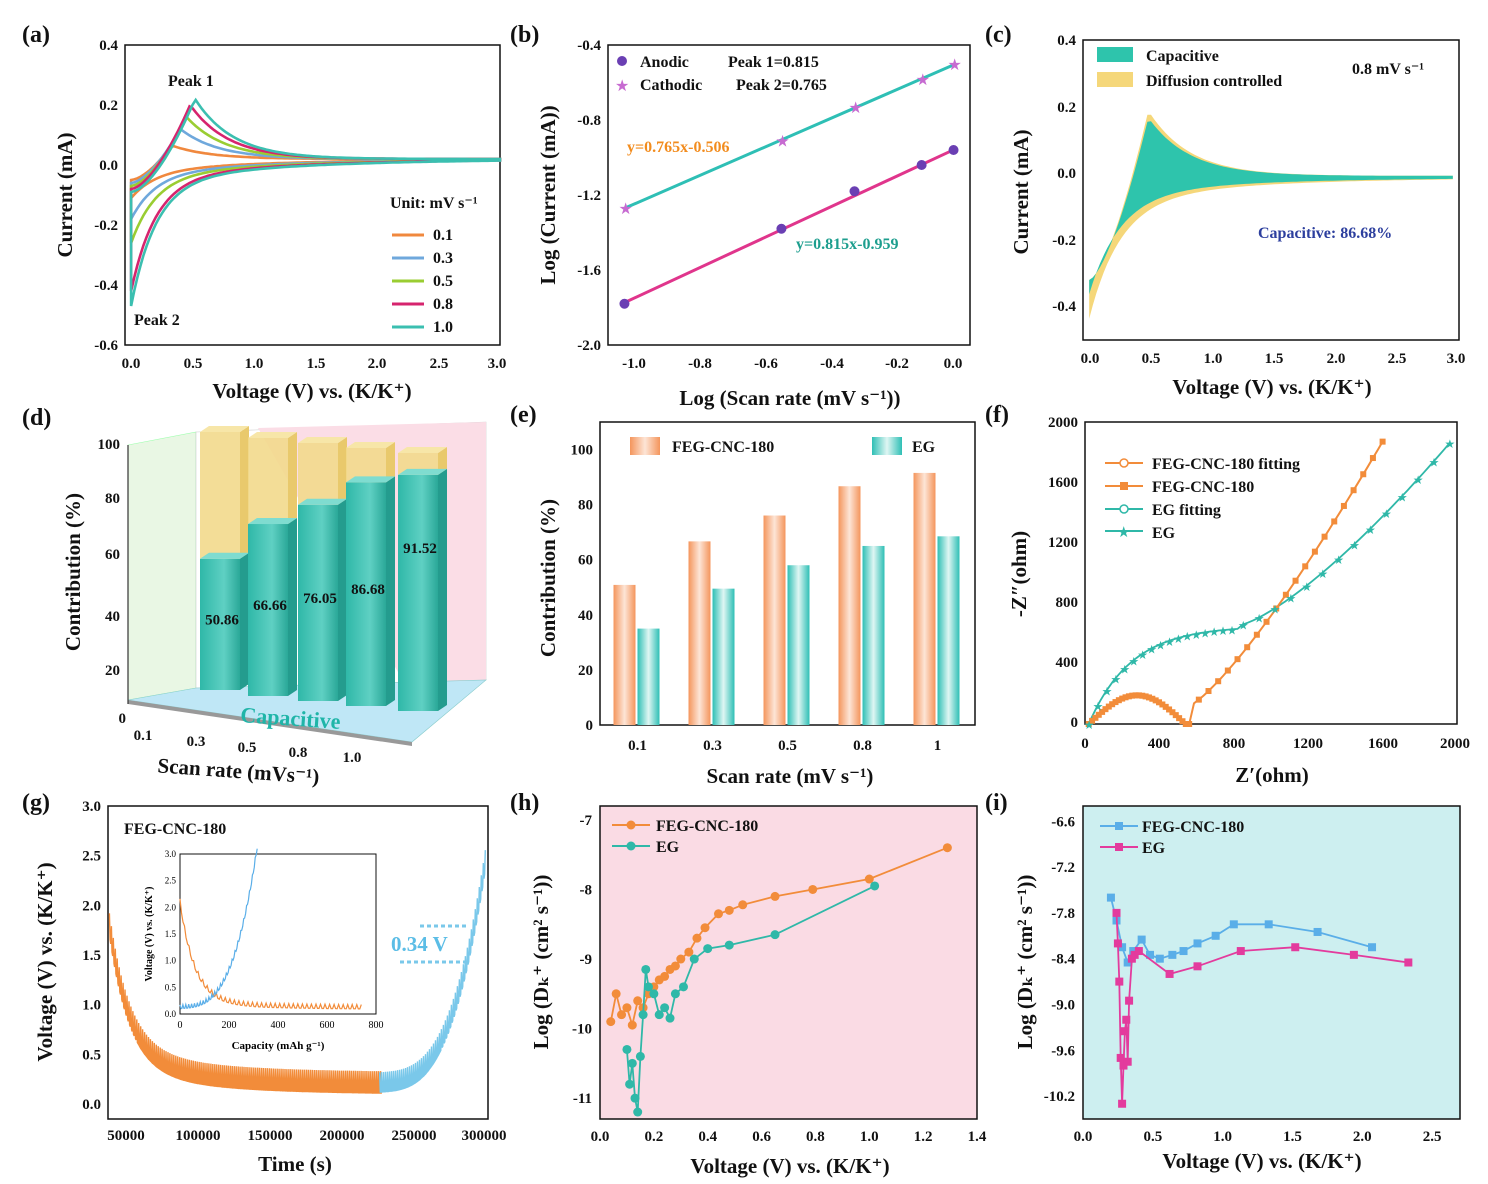 The width and height of the screenshot is (1488, 1184). I want to click on panel-i-plot, so click(1259, 1000).